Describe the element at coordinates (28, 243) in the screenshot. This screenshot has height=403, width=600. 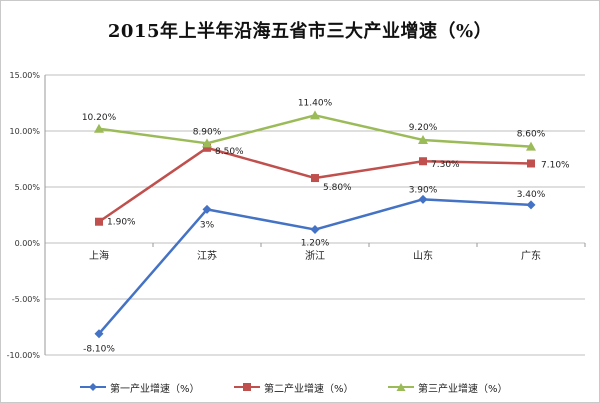
I see `y-tick-label: 0.00%` at that location.